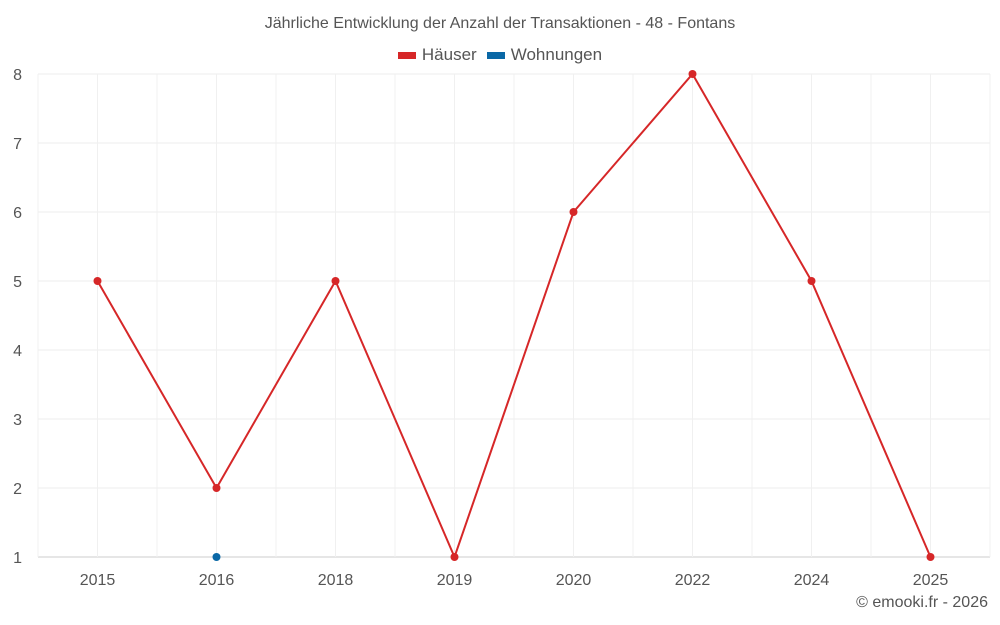 Image resolution: width=1000 pixels, height=625 pixels. I want to click on legend-swatch-haeuser, so click(406, 55).